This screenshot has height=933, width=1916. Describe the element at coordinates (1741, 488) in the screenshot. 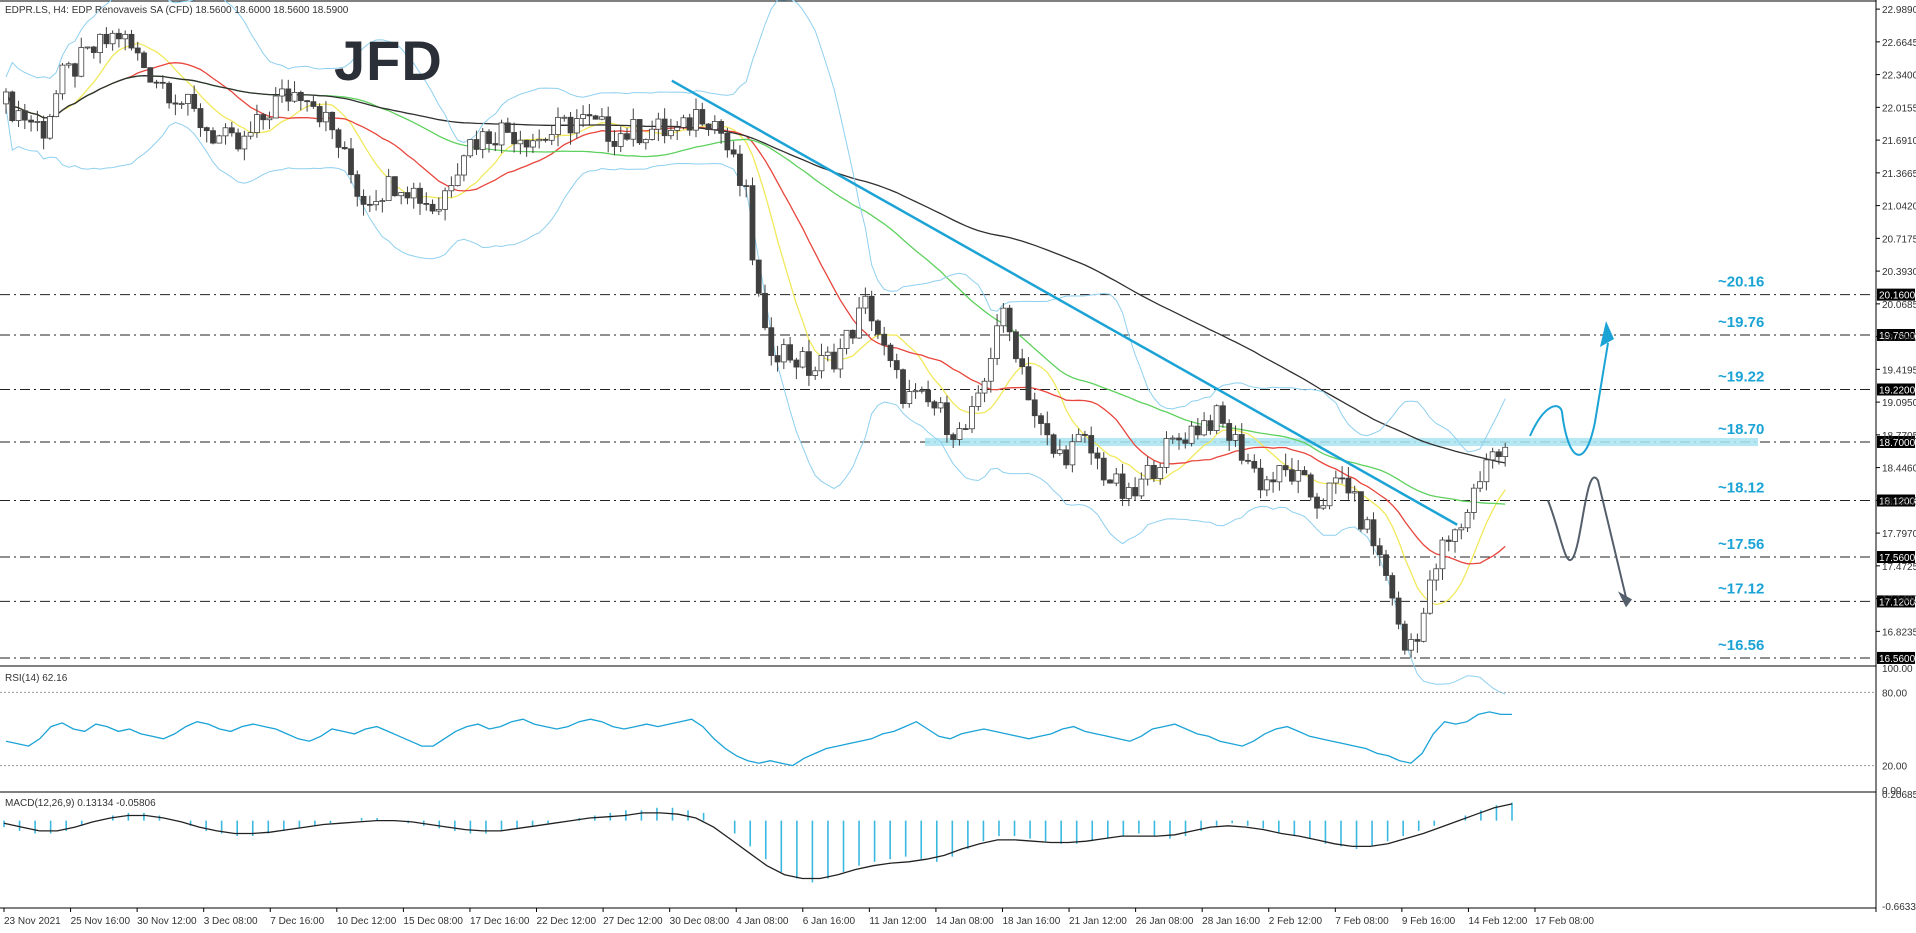

I see `level-label: ~18.12` at that location.